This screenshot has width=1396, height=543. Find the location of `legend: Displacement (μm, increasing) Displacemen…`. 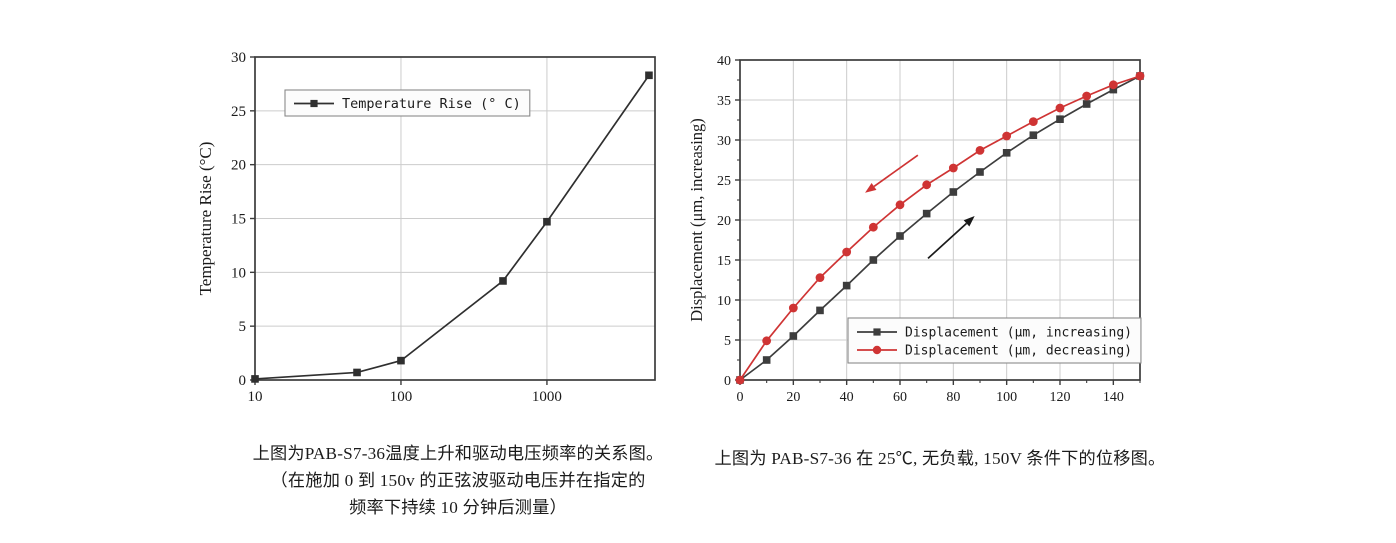

legend: Displacement (μm, increasing) Displacemen… is located at coordinates (994, 340).